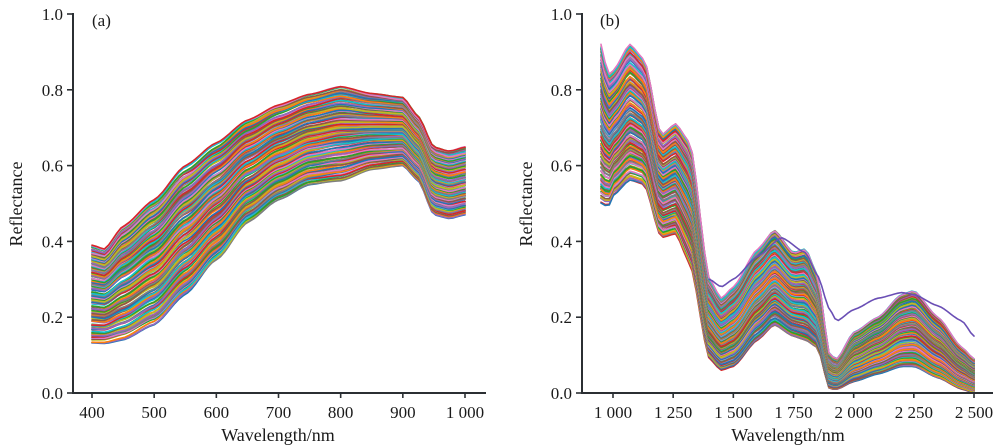 The height and width of the screenshot is (445, 1000). What do you see at coordinates (341, 412) in the screenshot?
I see `panel-a-x-tick-label: 800` at bounding box center [341, 412].